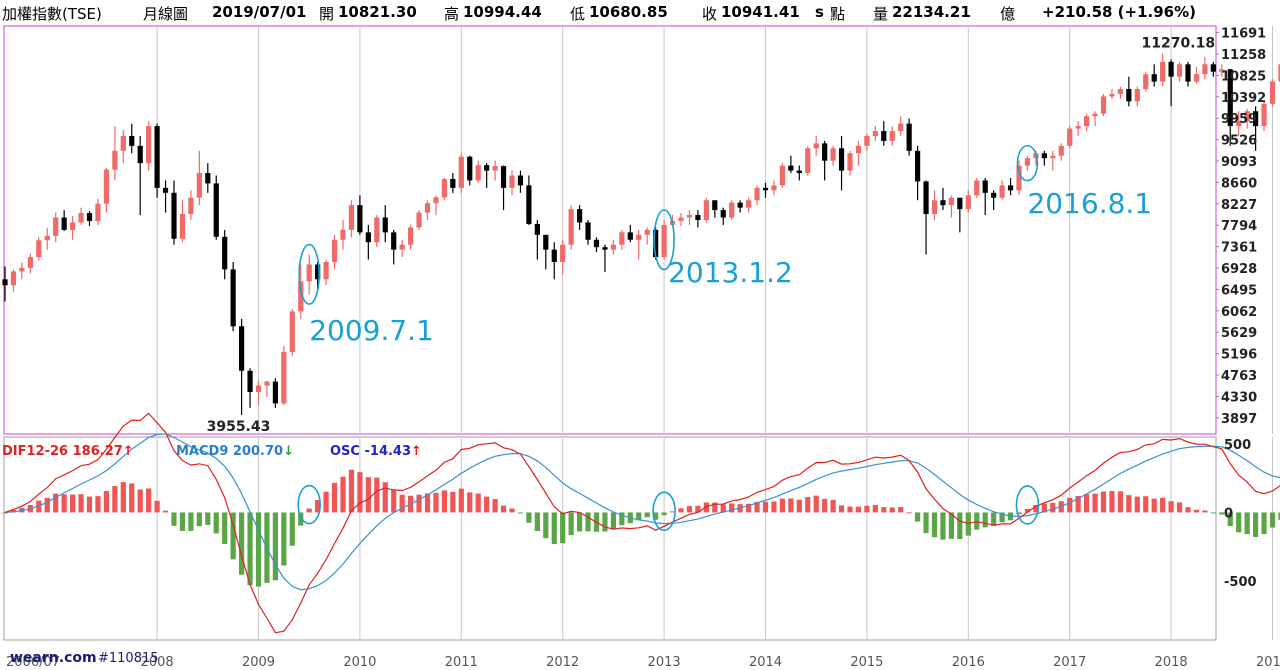  I want to click on index-name: 加權指數(TSE), so click(52, 14).